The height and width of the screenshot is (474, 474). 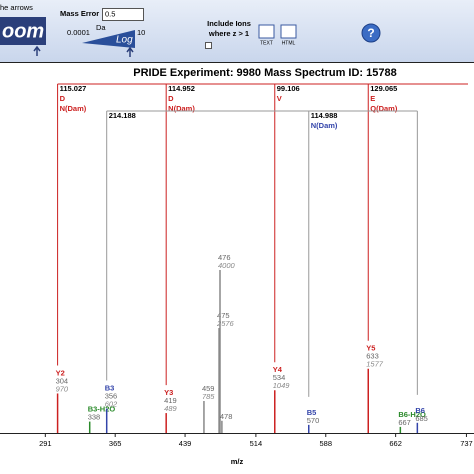 I want to click on include-ions-checkbox, so click(x=208, y=45).